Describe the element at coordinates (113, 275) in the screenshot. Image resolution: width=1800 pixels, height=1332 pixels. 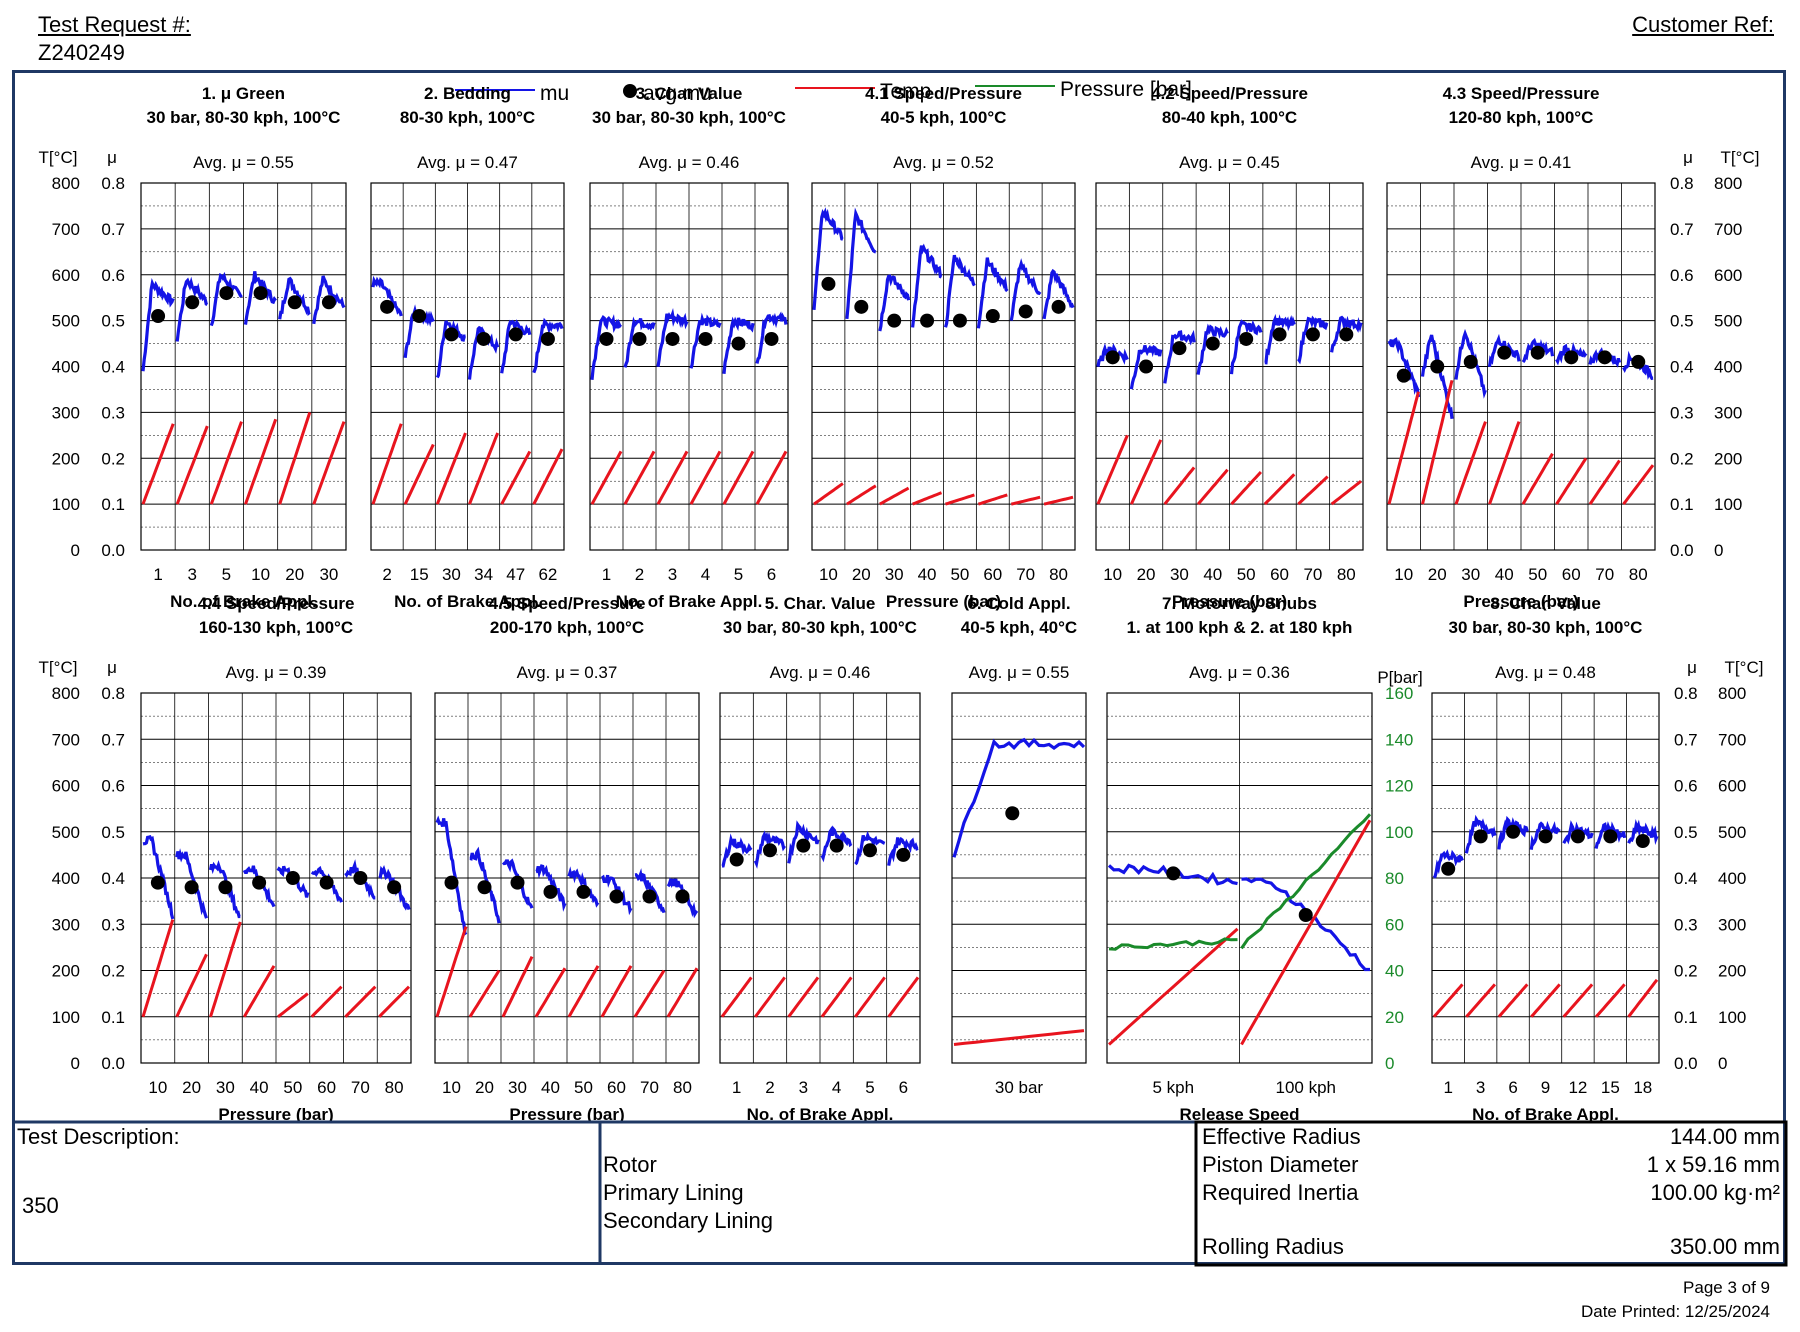
I see `mu-tick-label: 0.6` at that location.